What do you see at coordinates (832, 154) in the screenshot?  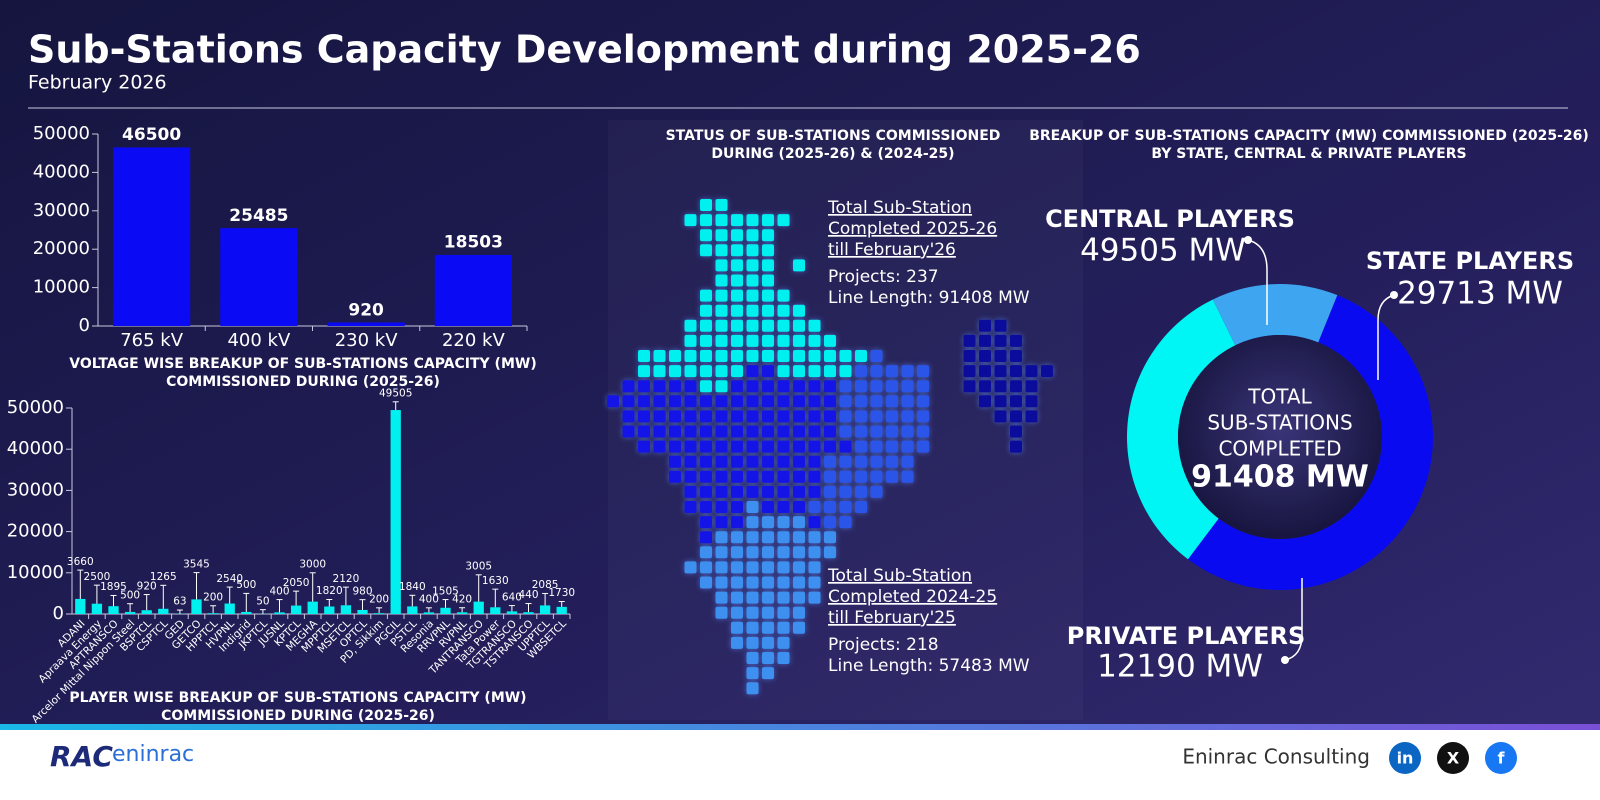 I see `panel-title: DURING (2025-26) & (2024-25)` at bounding box center [832, 154].